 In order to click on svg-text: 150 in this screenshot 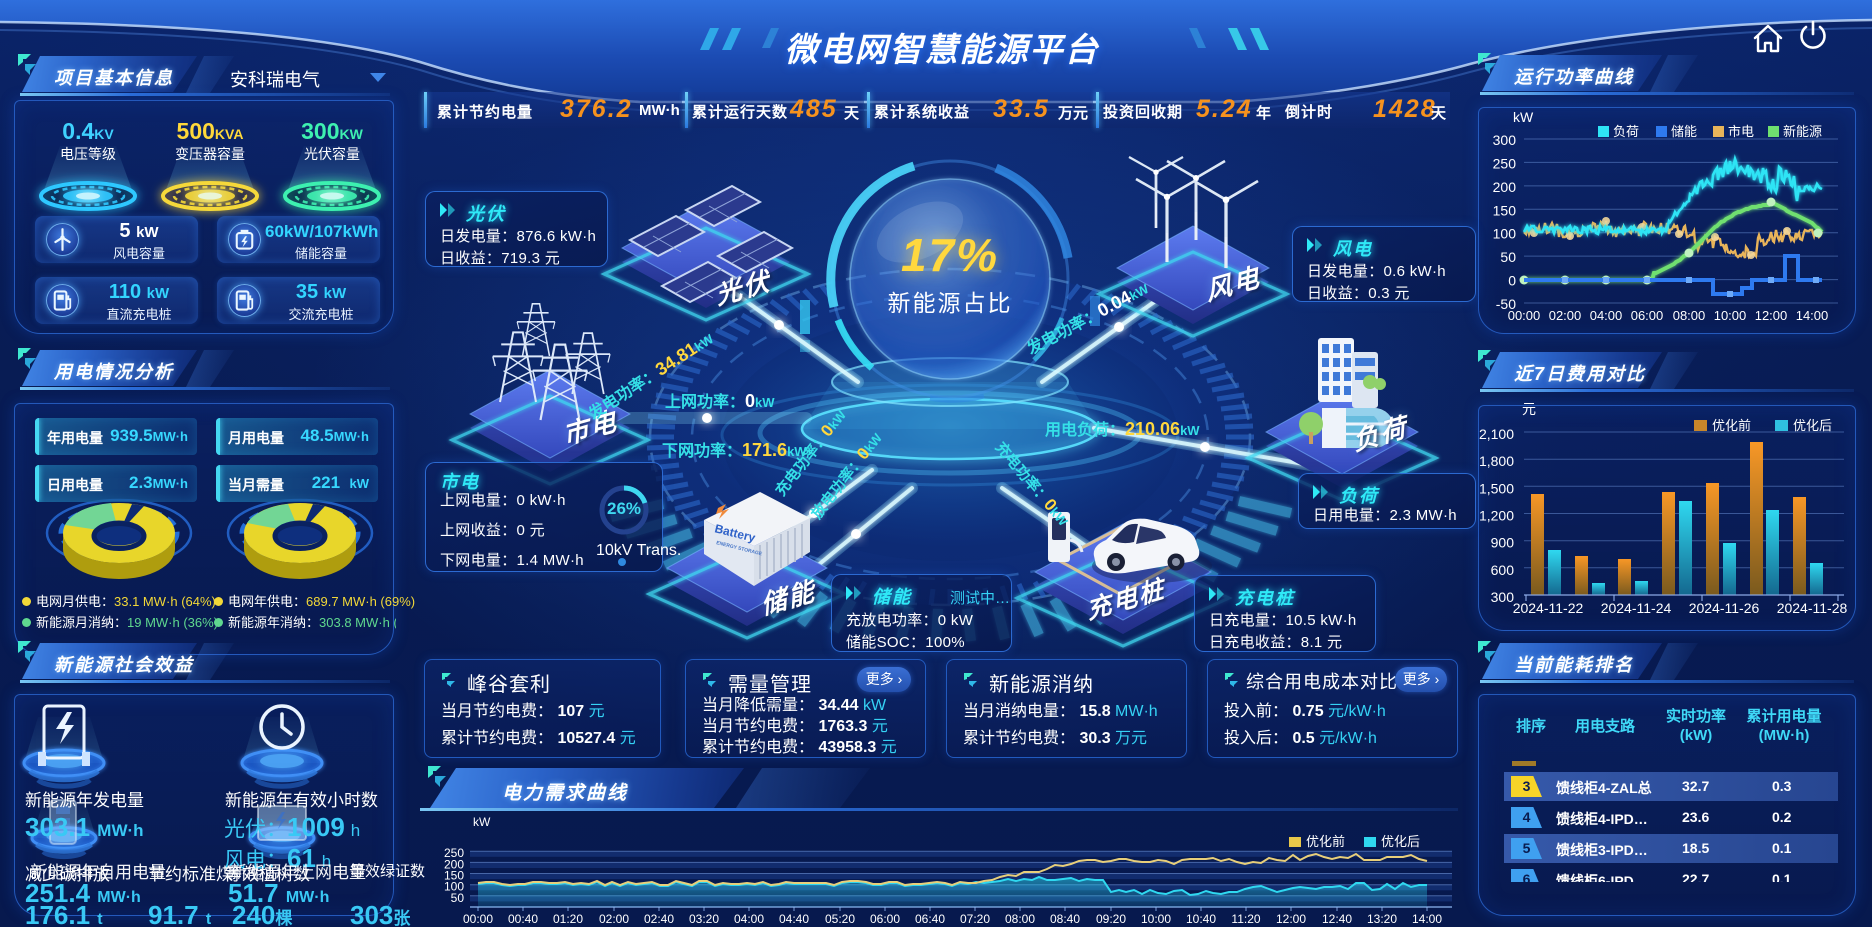, I will do `click(454, 876)`.